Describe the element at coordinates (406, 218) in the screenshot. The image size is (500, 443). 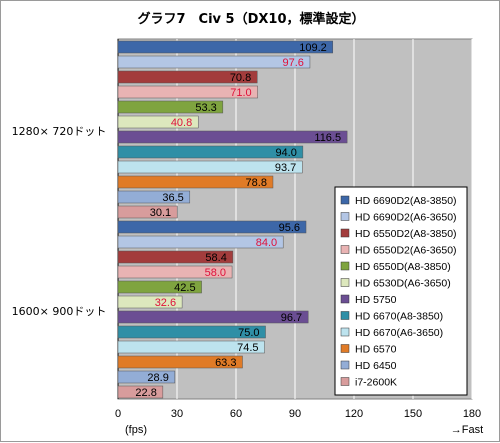
I see `legend-label: HD 6690D2(A6-3650)` at that location.